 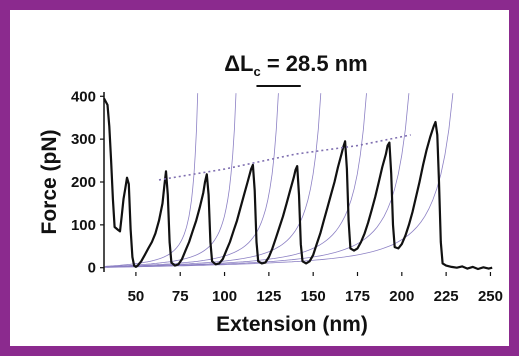 What do you see at coordinates (284, 157) in the screenshot?
I see `dotted-envelope` at bounding box center [284, 157].